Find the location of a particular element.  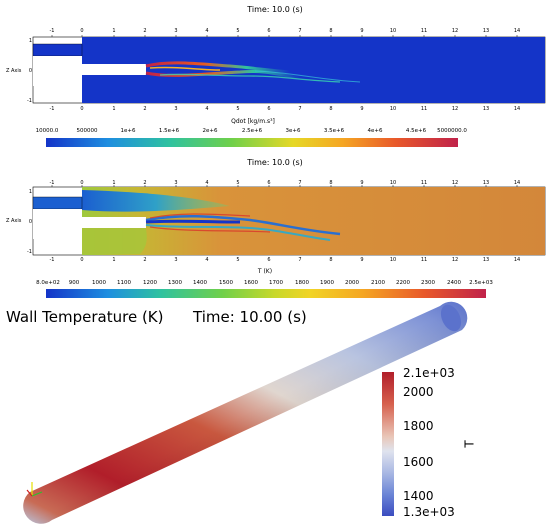

temperature-colorbar-title: T (K) is located at coordinates (265, 271).